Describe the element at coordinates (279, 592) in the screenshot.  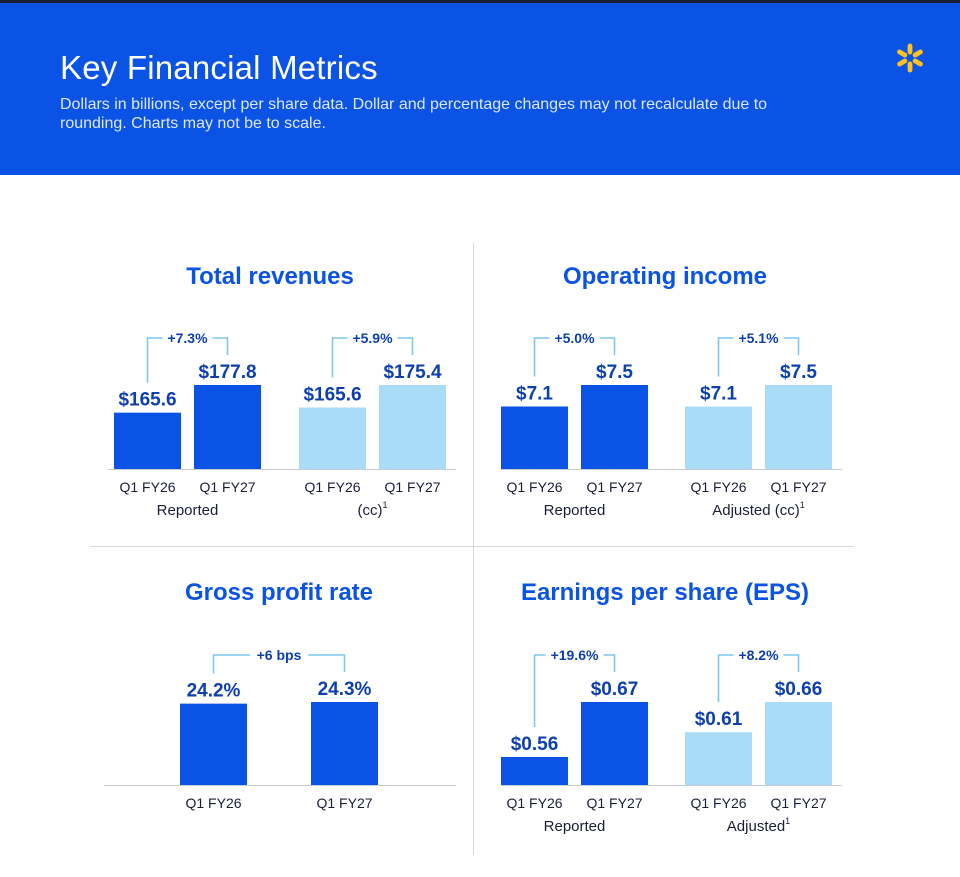
I see `panel-title: Gross profit rate` at that location.